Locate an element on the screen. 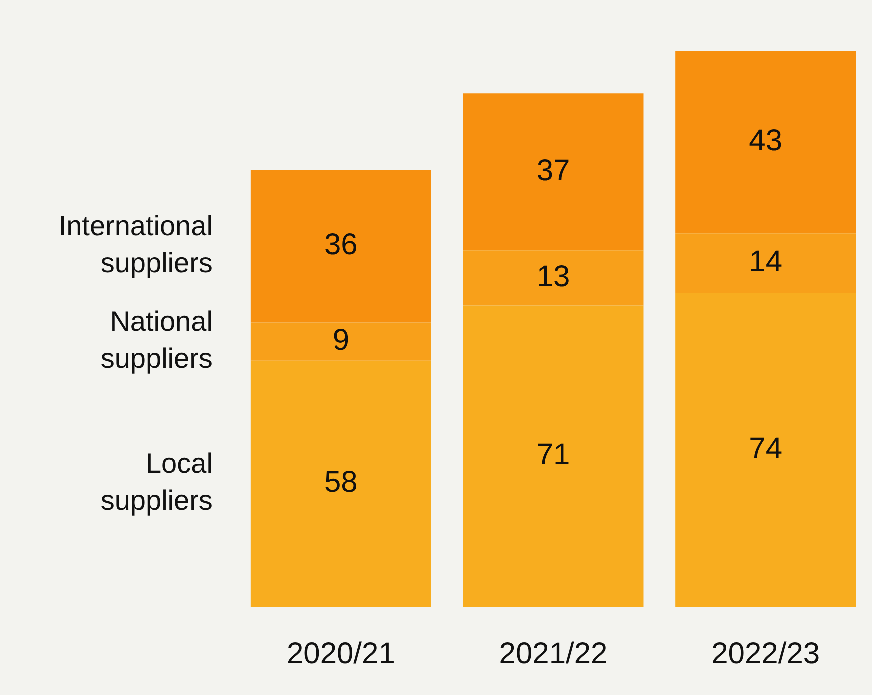 The height and width of the screenshot is (695, 872). data-label: 71 is located at coordinates (553, 455).